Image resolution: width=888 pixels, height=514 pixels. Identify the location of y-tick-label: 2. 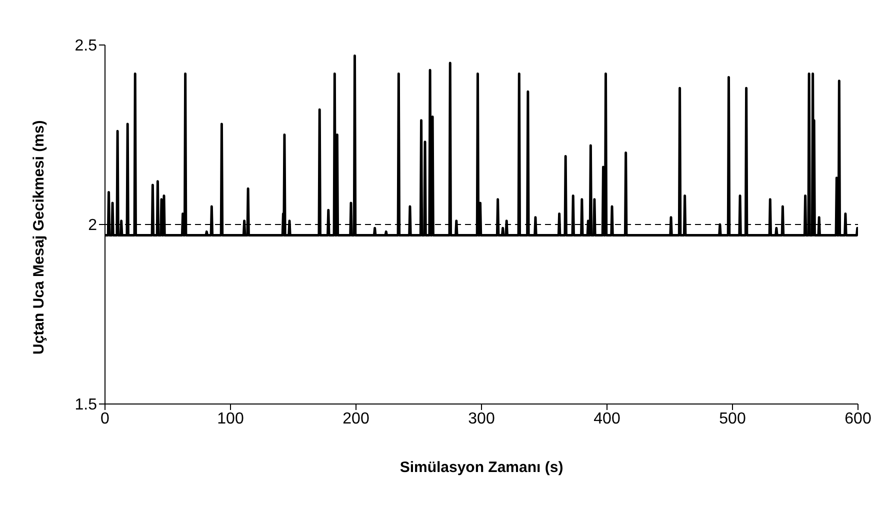
(93, 225).